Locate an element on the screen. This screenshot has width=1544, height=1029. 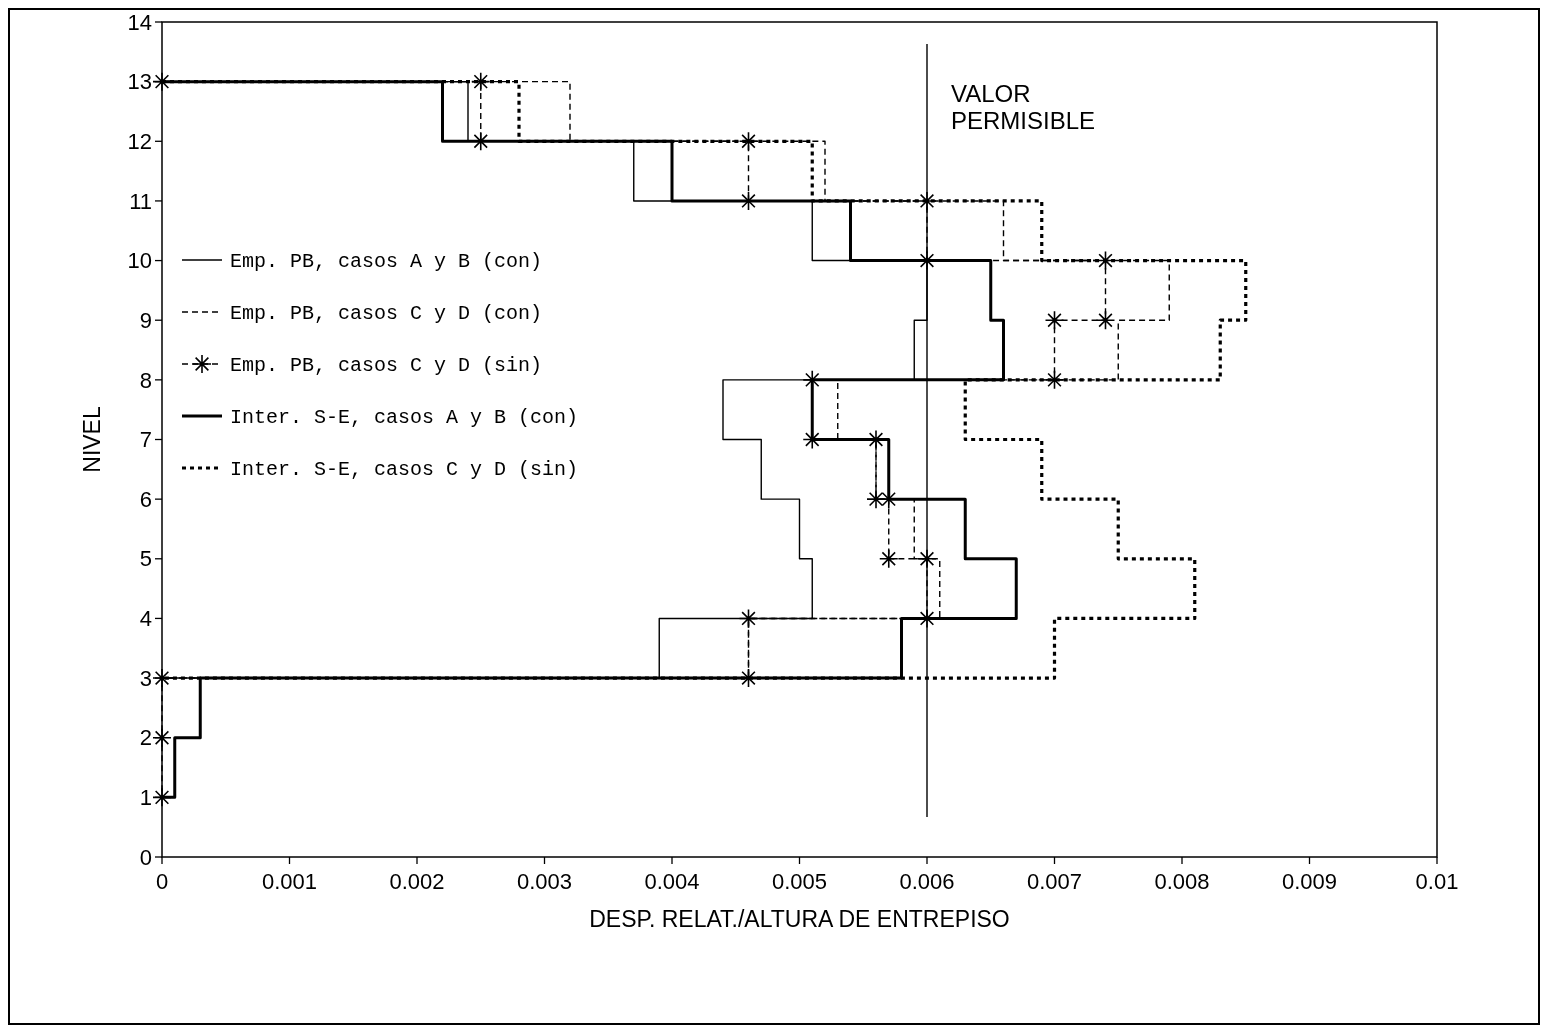
legend-label: Inter. S-E, casos C y D (sin) is located at coordinates (404, 469).